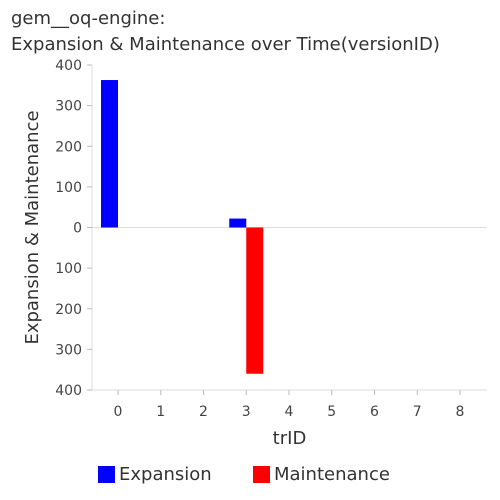 The width and height of the screenshot is (500, 500). I want to click on legend-swatch-maintenance, so click(261, 474).